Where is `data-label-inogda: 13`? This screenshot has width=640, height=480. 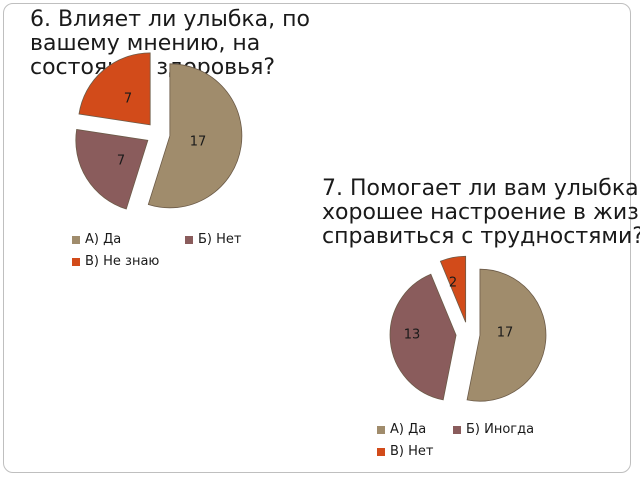
data-label-inogda: 13 is located at coordinates (412, 335).